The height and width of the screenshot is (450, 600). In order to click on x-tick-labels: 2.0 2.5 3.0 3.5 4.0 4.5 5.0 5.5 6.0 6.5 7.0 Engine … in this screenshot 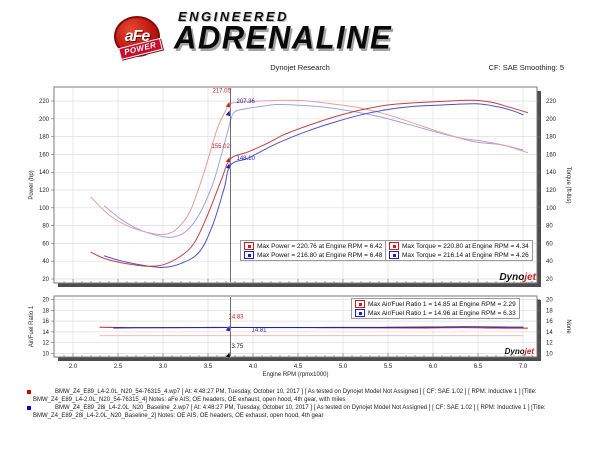, I will do `click(298, 371)`.